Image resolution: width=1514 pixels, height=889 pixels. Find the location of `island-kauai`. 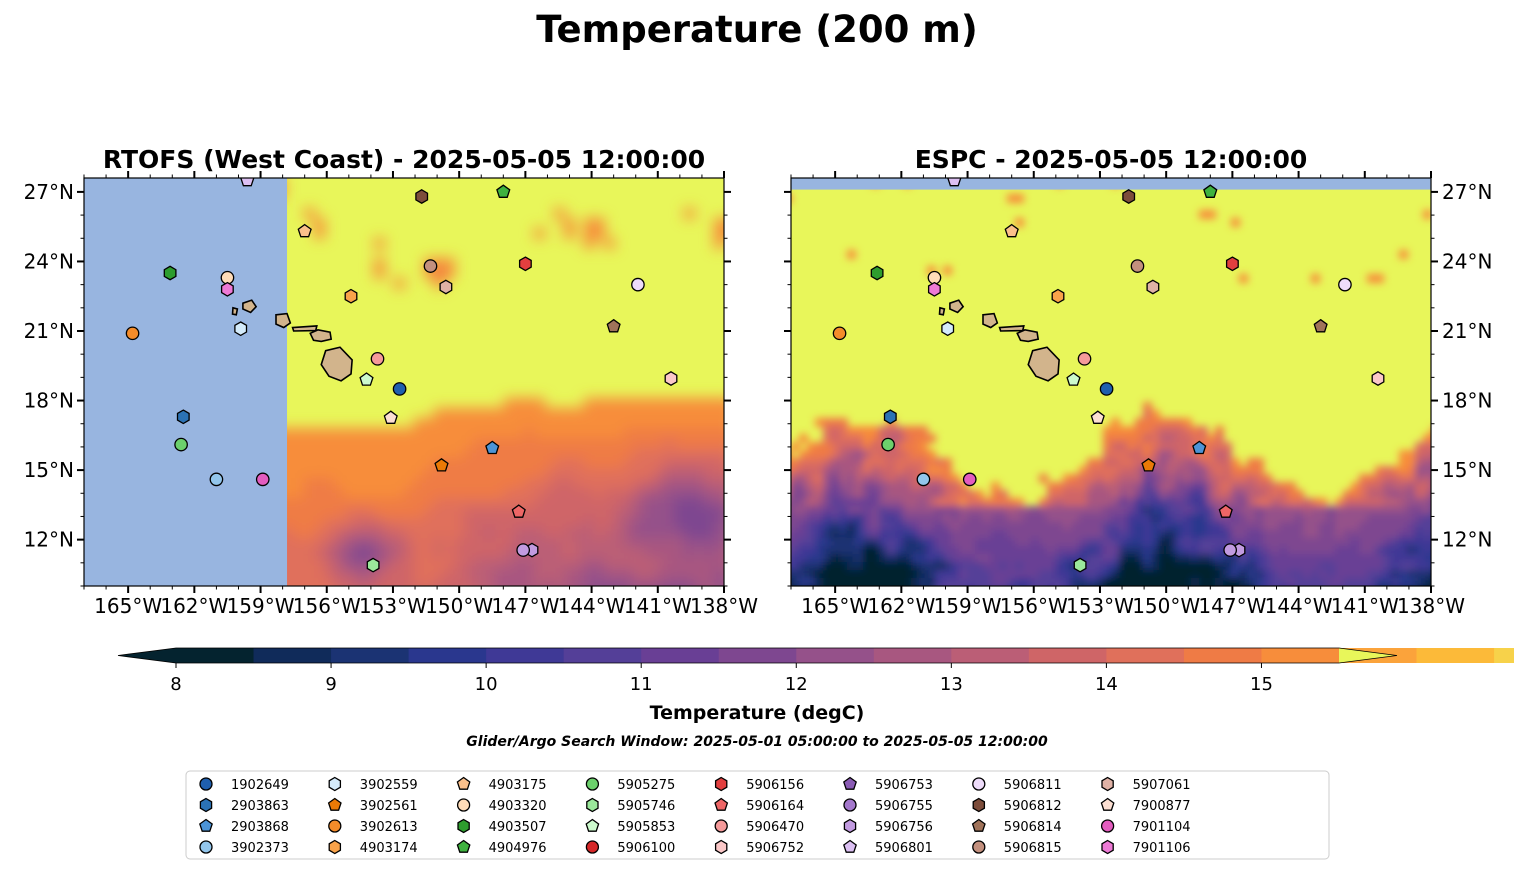

island-kauai is located at coordinates (957, 306).